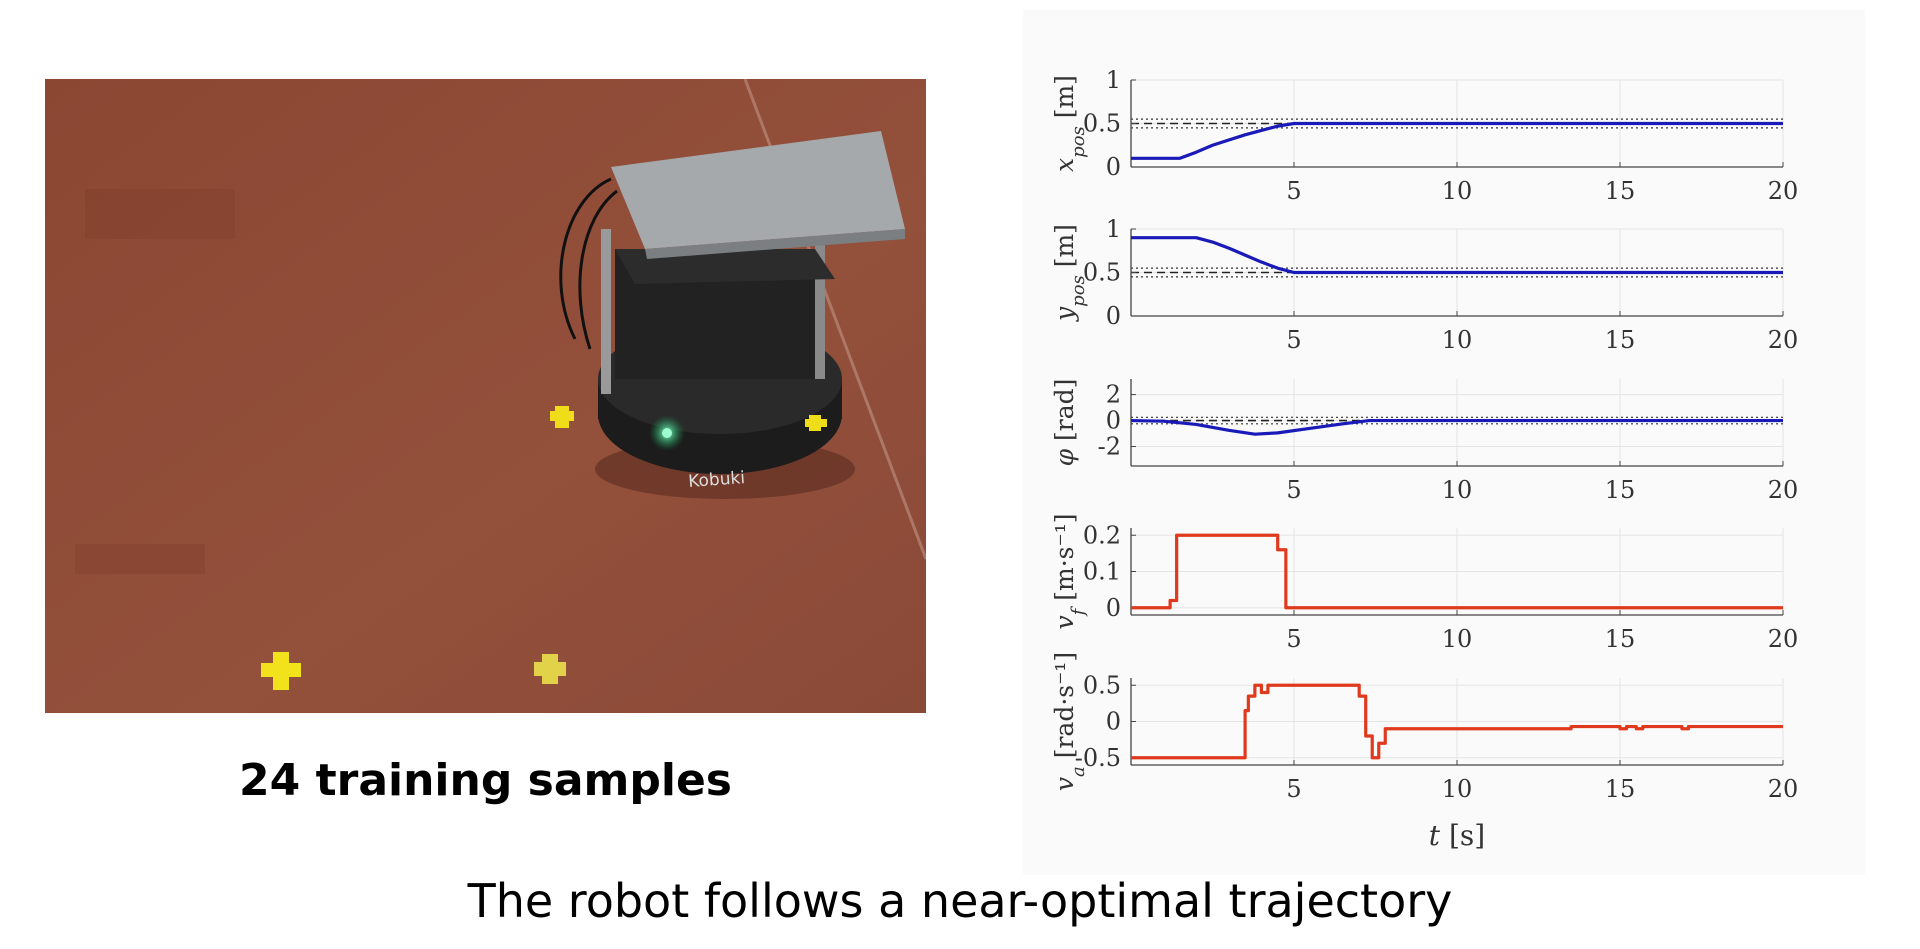 The image size is (1920, 949). What do you see at coordinates (1102, 535) in the screenshot?
I see `y-tick-label: 0.2` at bounding box center [1102, 535].